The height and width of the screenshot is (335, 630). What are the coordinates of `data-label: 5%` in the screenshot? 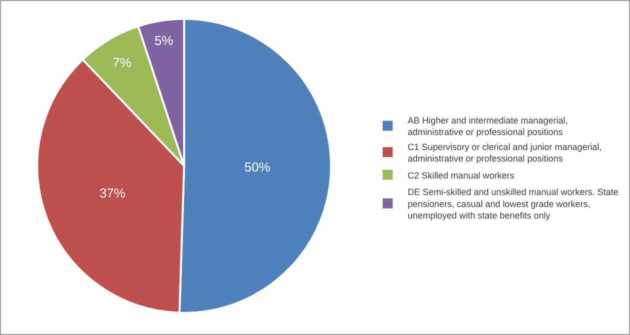 It's located at (164, 40).